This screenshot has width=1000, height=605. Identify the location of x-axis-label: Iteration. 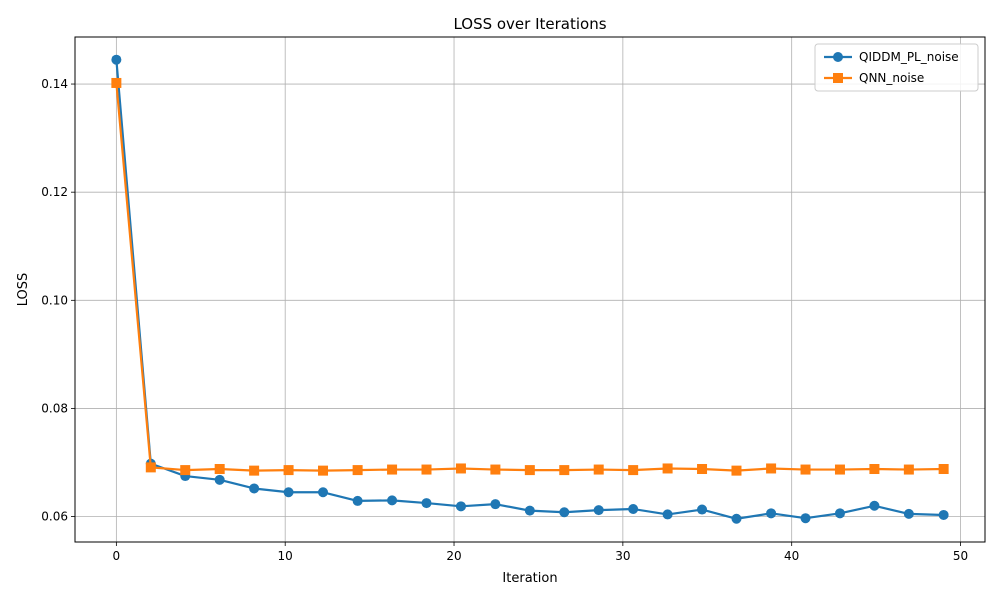
(529, 578).